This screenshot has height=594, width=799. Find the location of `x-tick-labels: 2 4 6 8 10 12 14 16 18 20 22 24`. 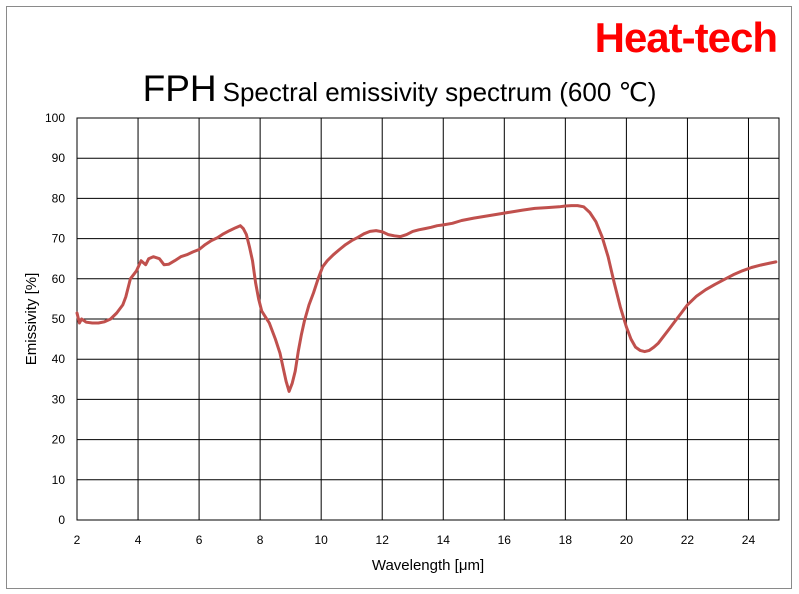

x-tick-labels: 2 4 6 8 10 12 14 16 18 20 22 24 is located at coordinates (415, 540).